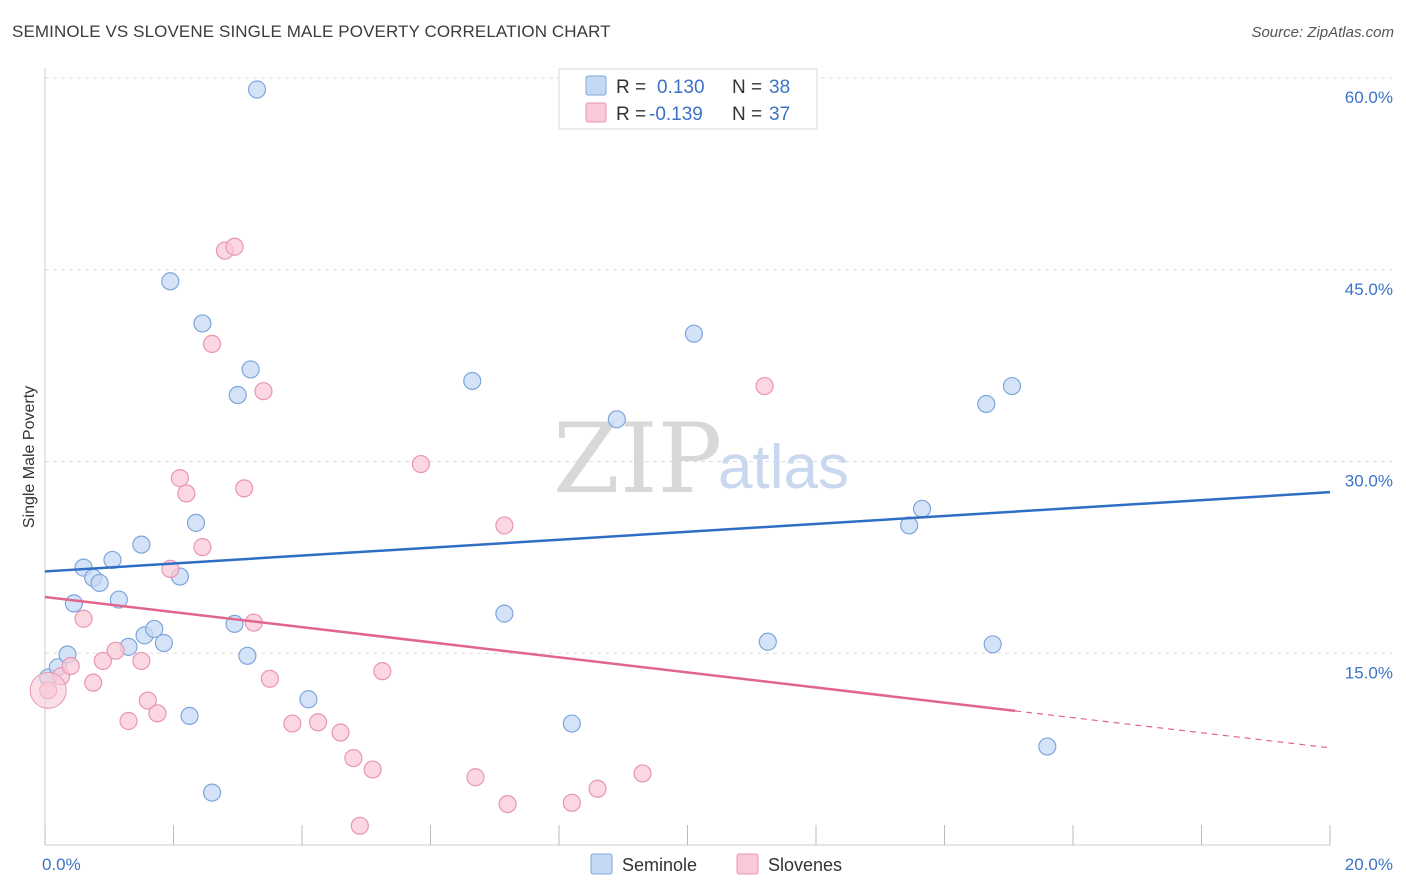 This screenshot has width=1406, height=892. What do you see at coordinates (61, 864) in the screenshot?
I see `x-tick-label-0: 0.0%` at bounding box center [61, 864].